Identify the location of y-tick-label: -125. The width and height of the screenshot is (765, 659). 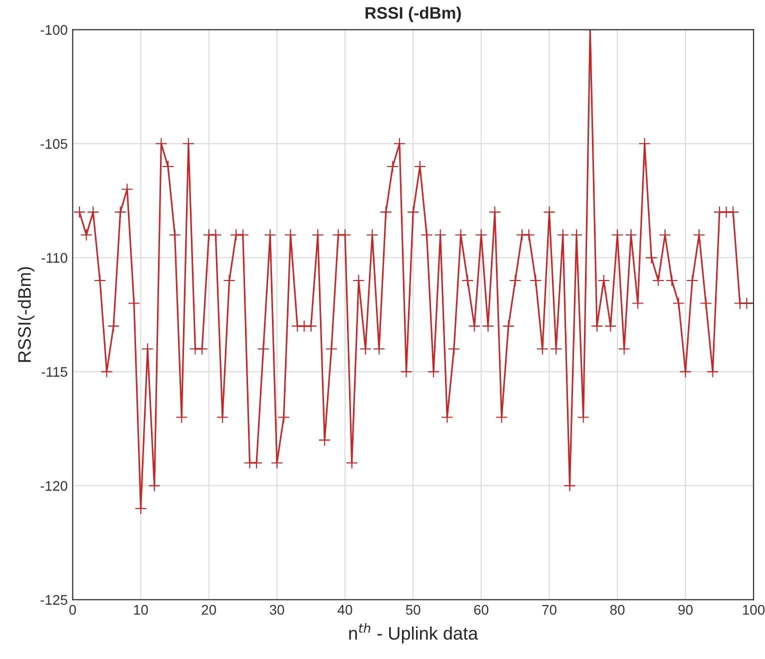
(54, 600).